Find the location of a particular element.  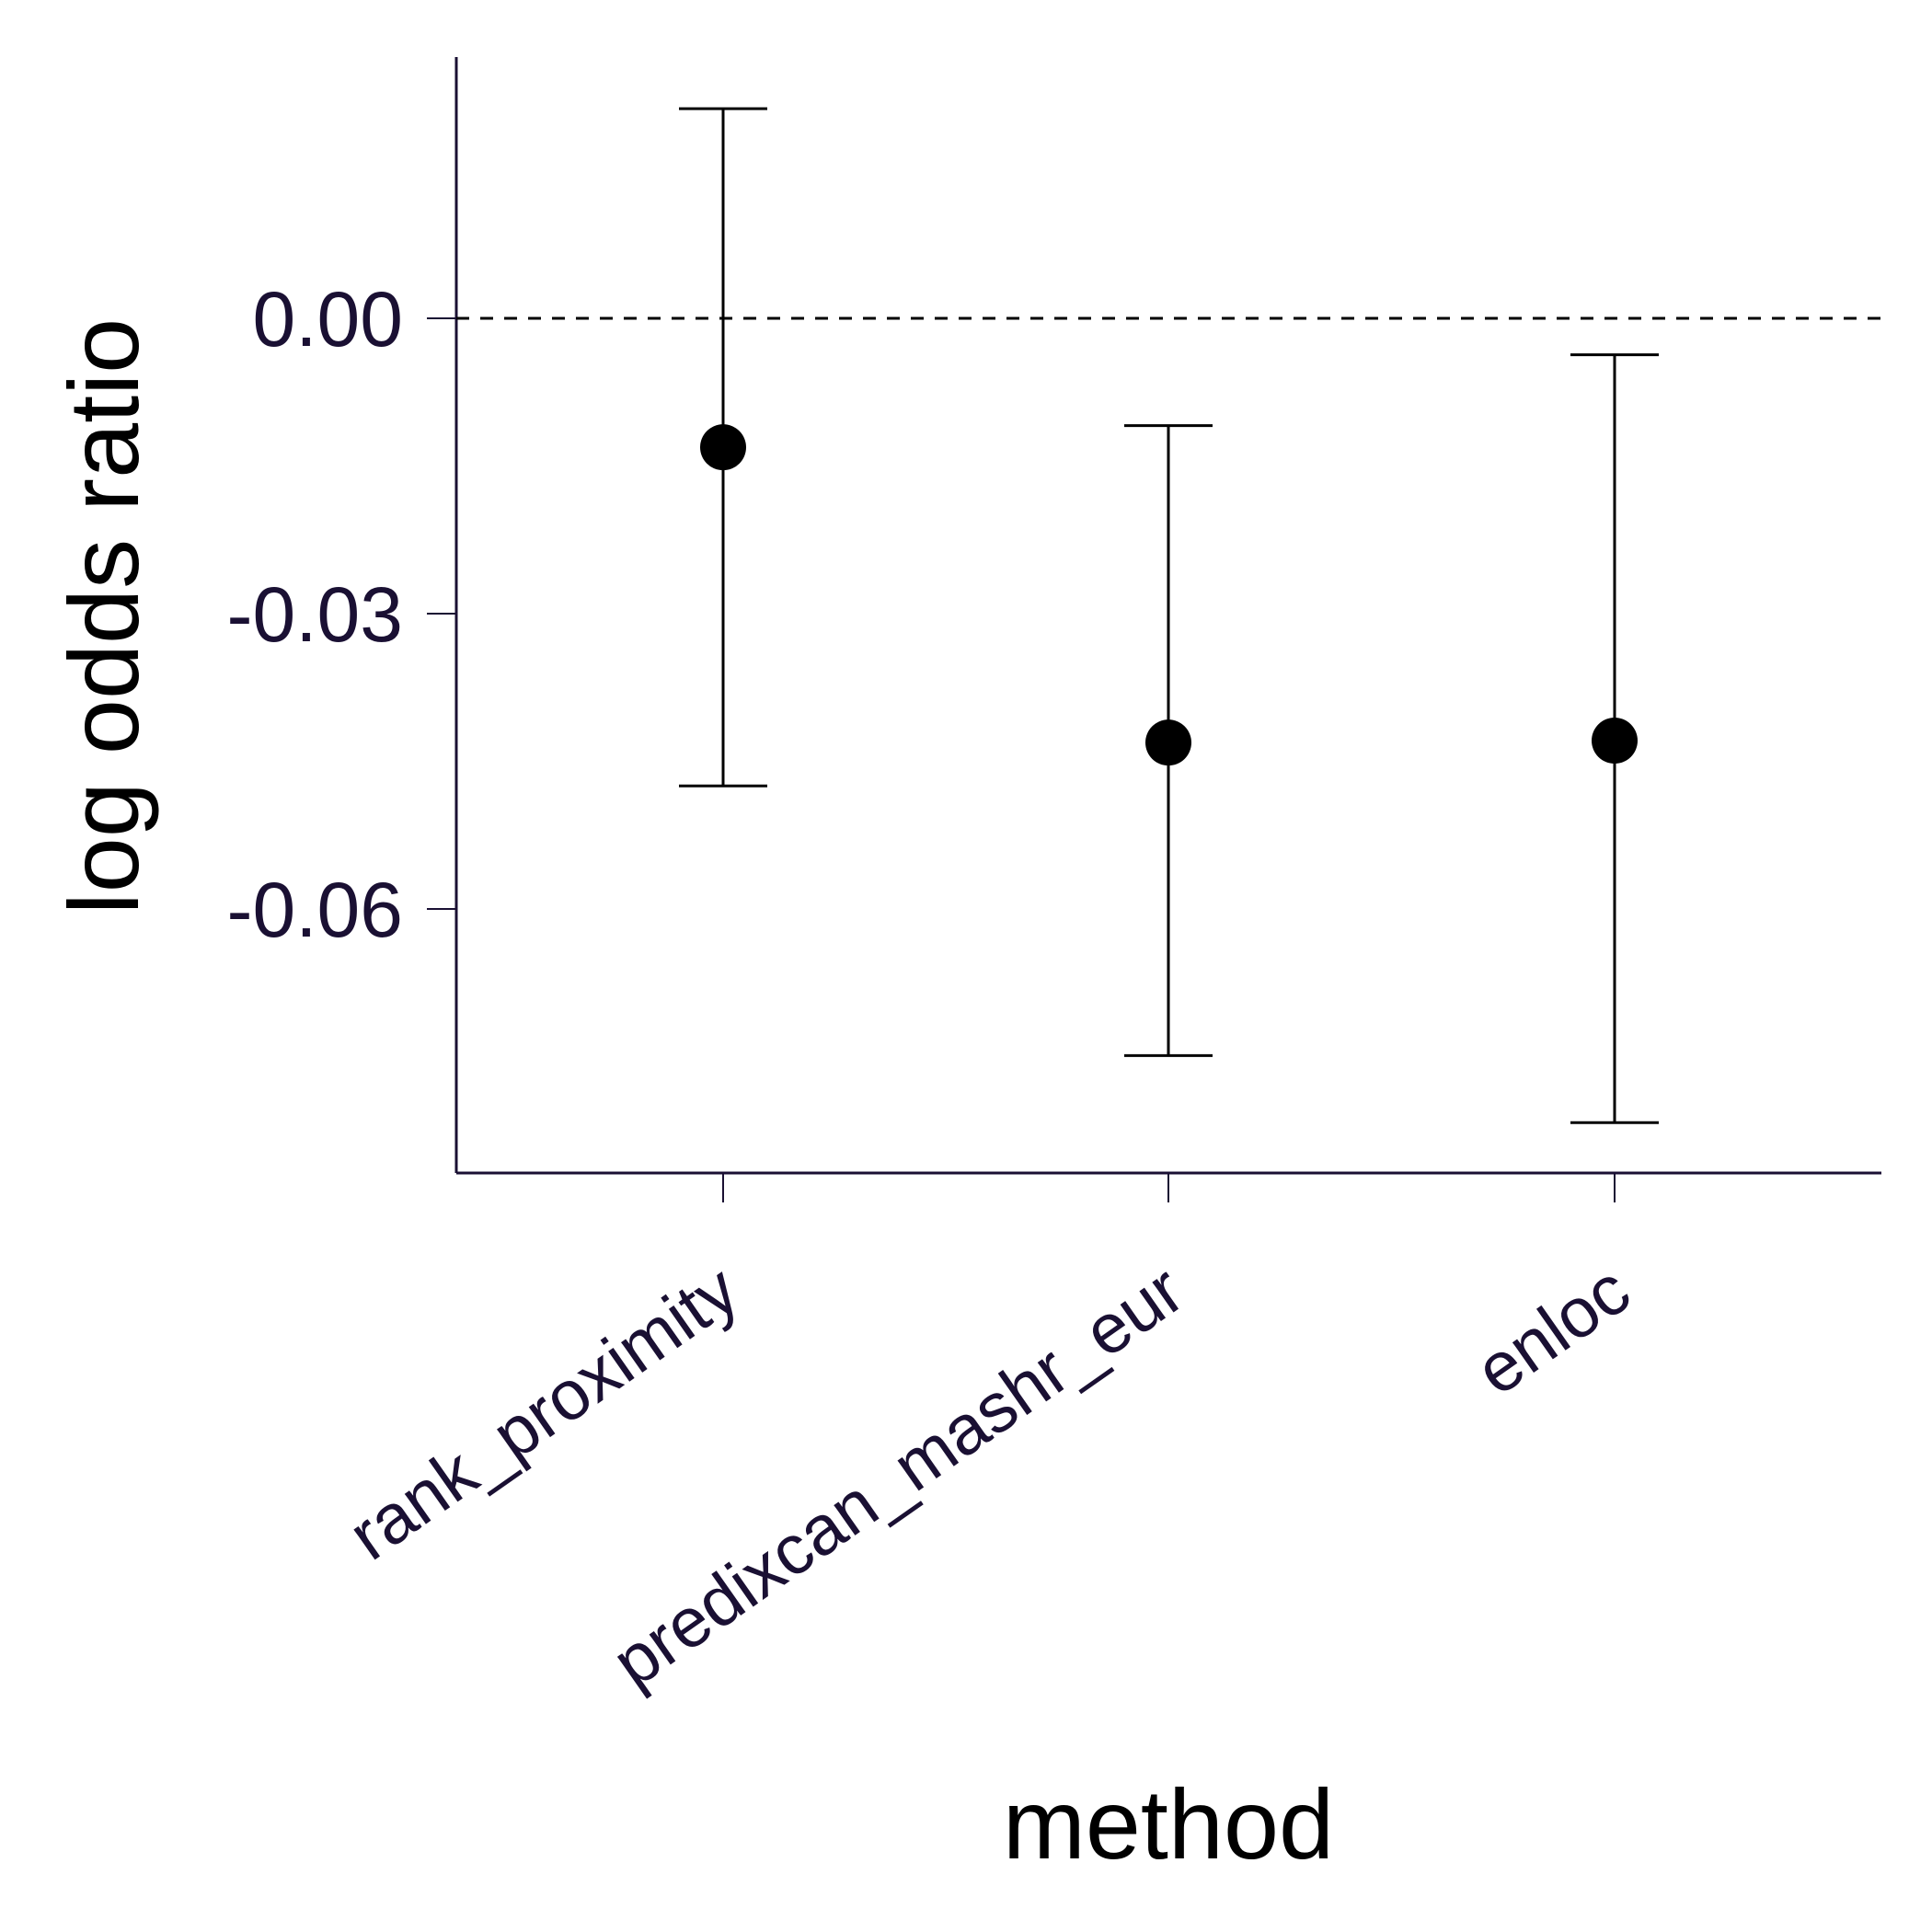

x-tick-label: rank_proximity is located at coordinates (544, 1412).